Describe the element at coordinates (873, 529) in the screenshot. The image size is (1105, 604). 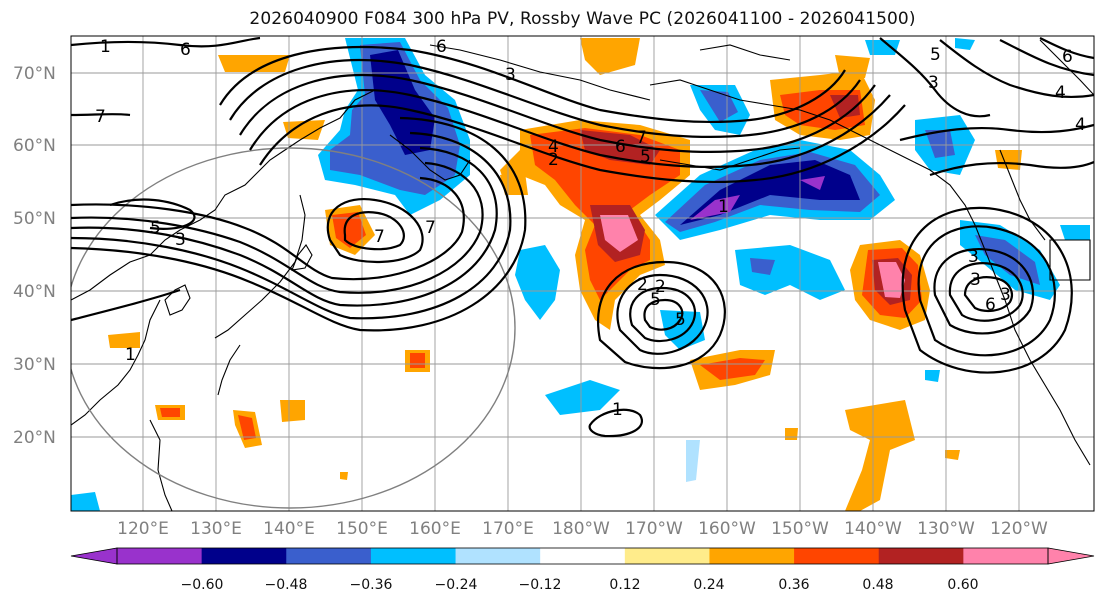
I see `lon-label: 140°W` at that location.